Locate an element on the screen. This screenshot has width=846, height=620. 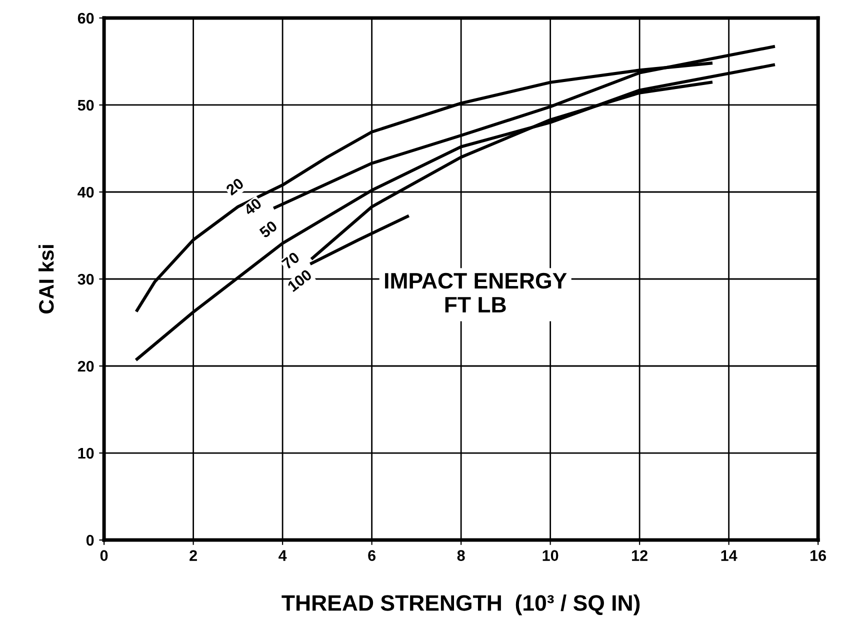
x-tick-label: 14 is located at coordinates (729, 555).